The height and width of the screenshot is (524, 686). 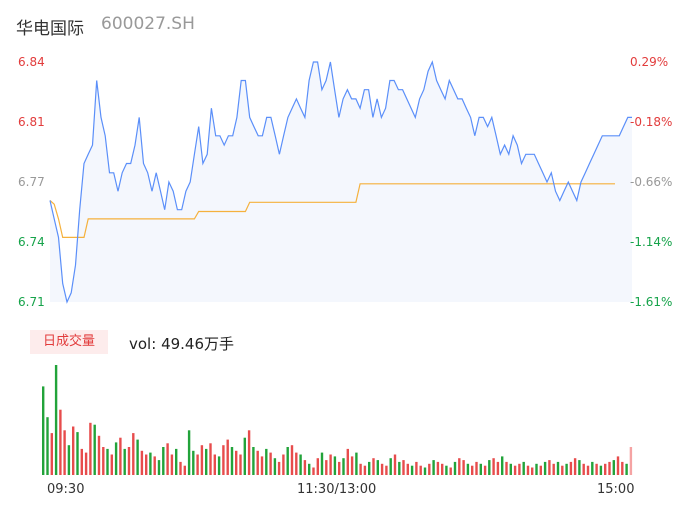 What do you see at coordinates (69, 342) in the screenshot?
I see `volume-badge: 日成交量` at bounding box center [69, 342].